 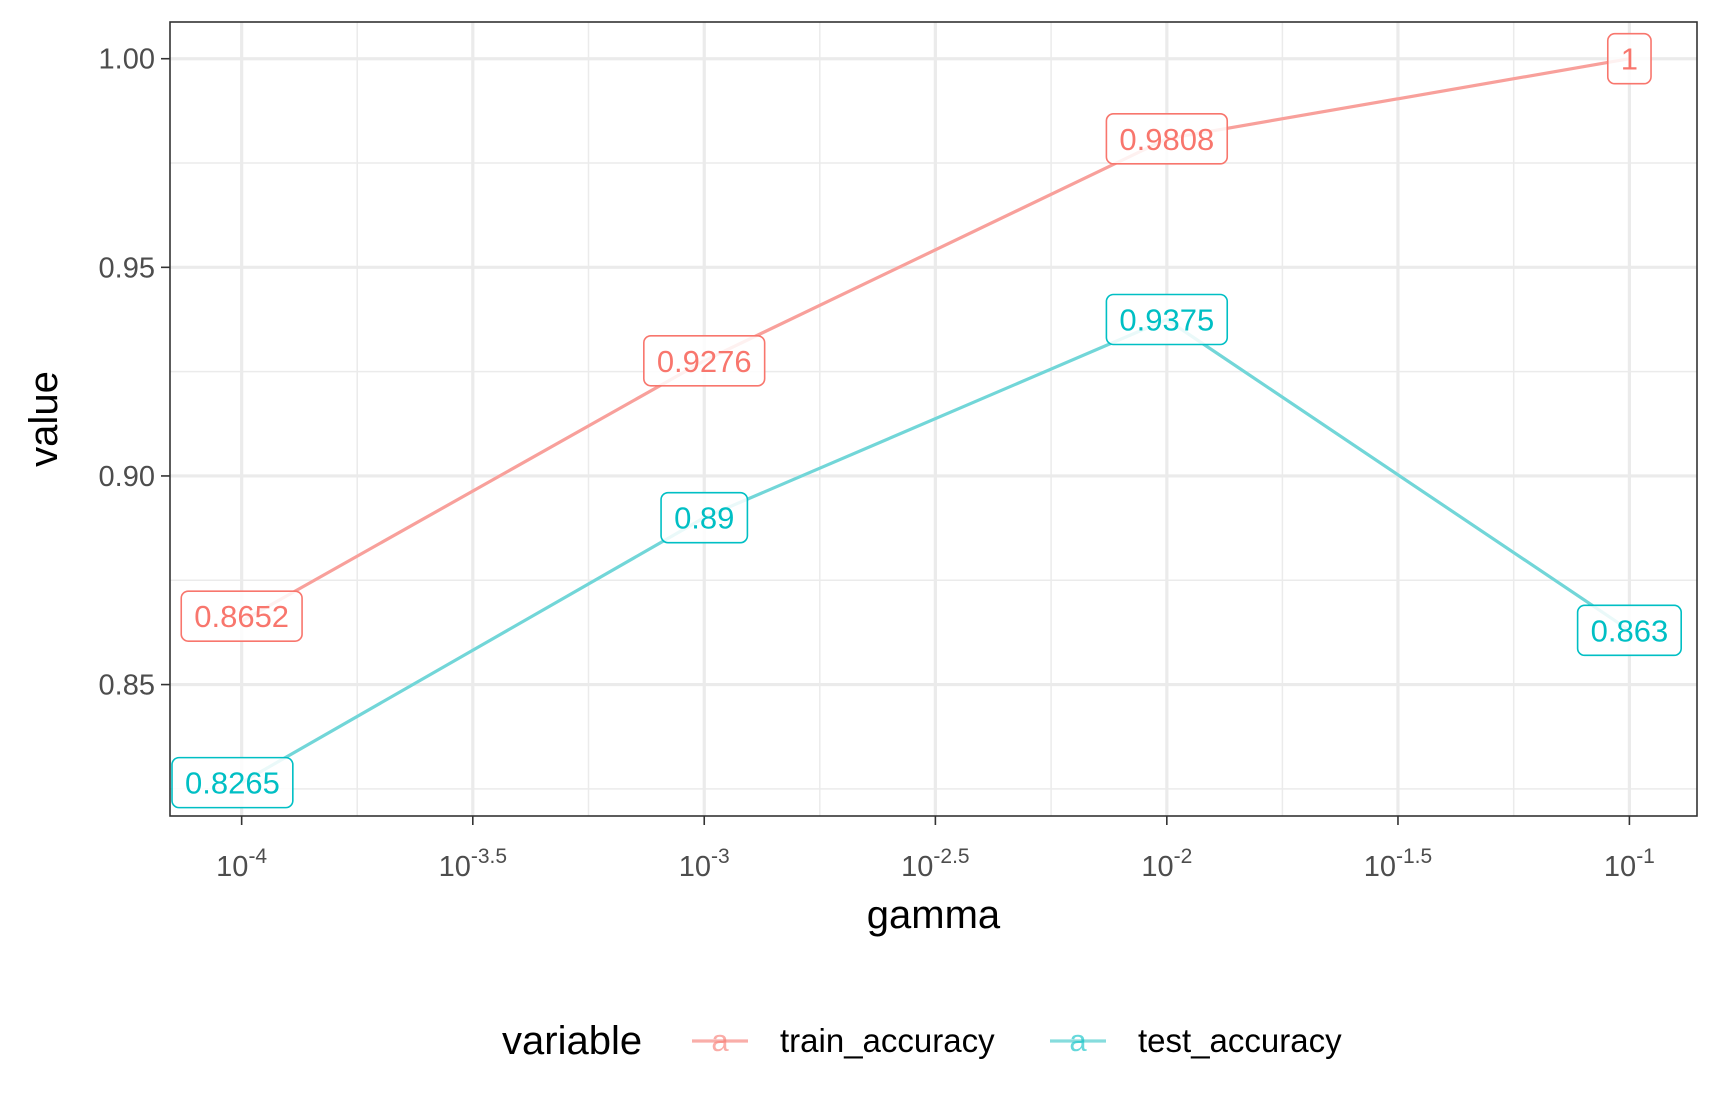 What do you see at coordinates (127, 268) in the screenshot?
I see `y-tick-label: 0.95` at bounding box center [127, 268].